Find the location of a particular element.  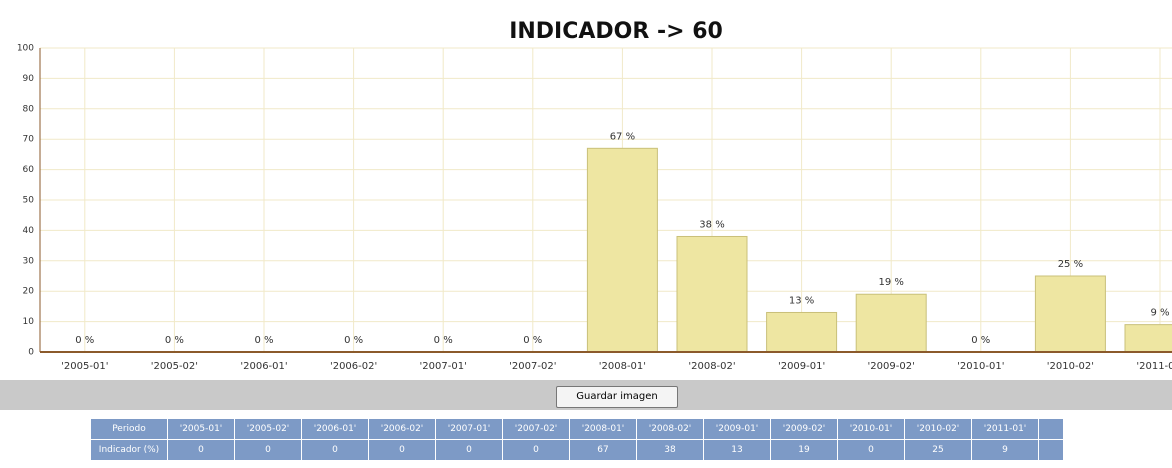

table-period: '2009-02' is located at coordinates (804, 429).